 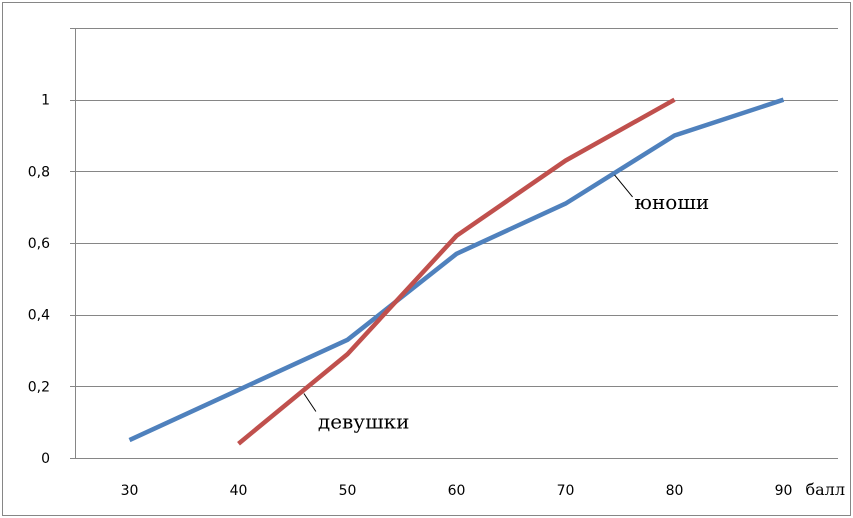 I want to click on x-tick-label: 30, so click(x=130, y=491).